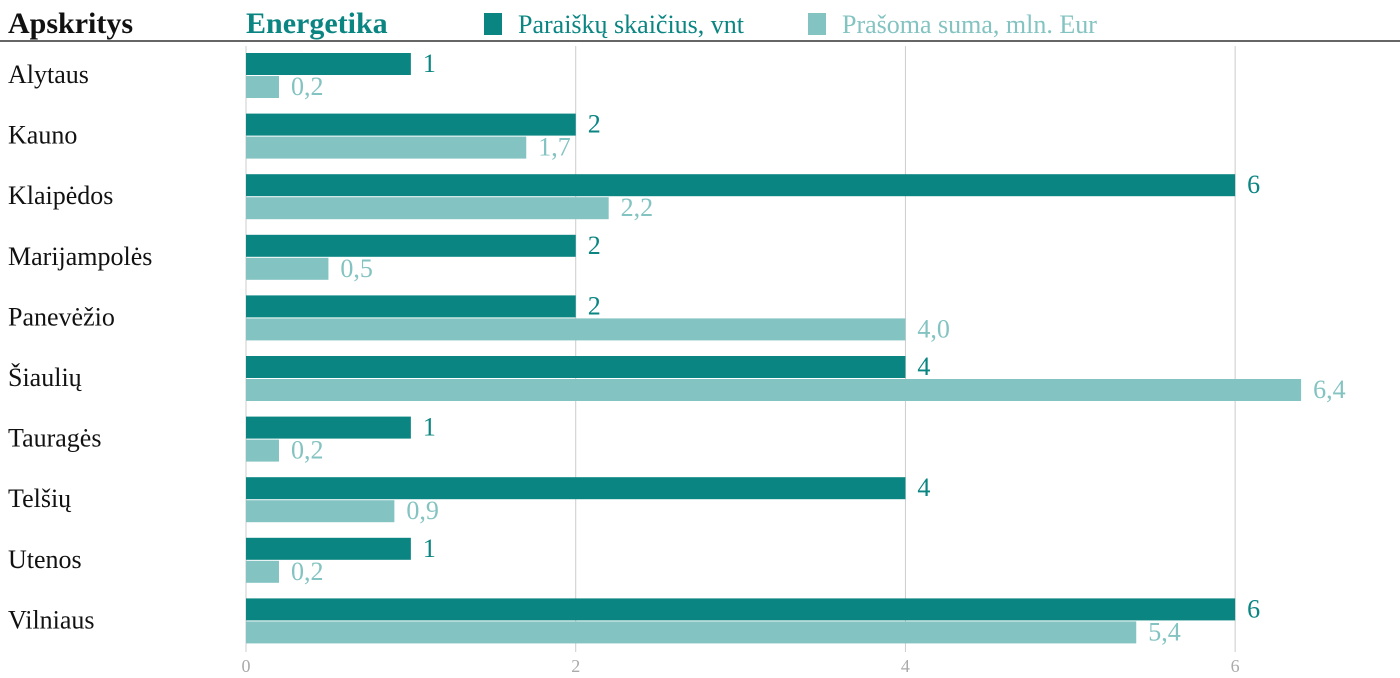 The width and height of the screenshot is (1400, 678). I want to click on category-label: Telšių, so click(40, 498).